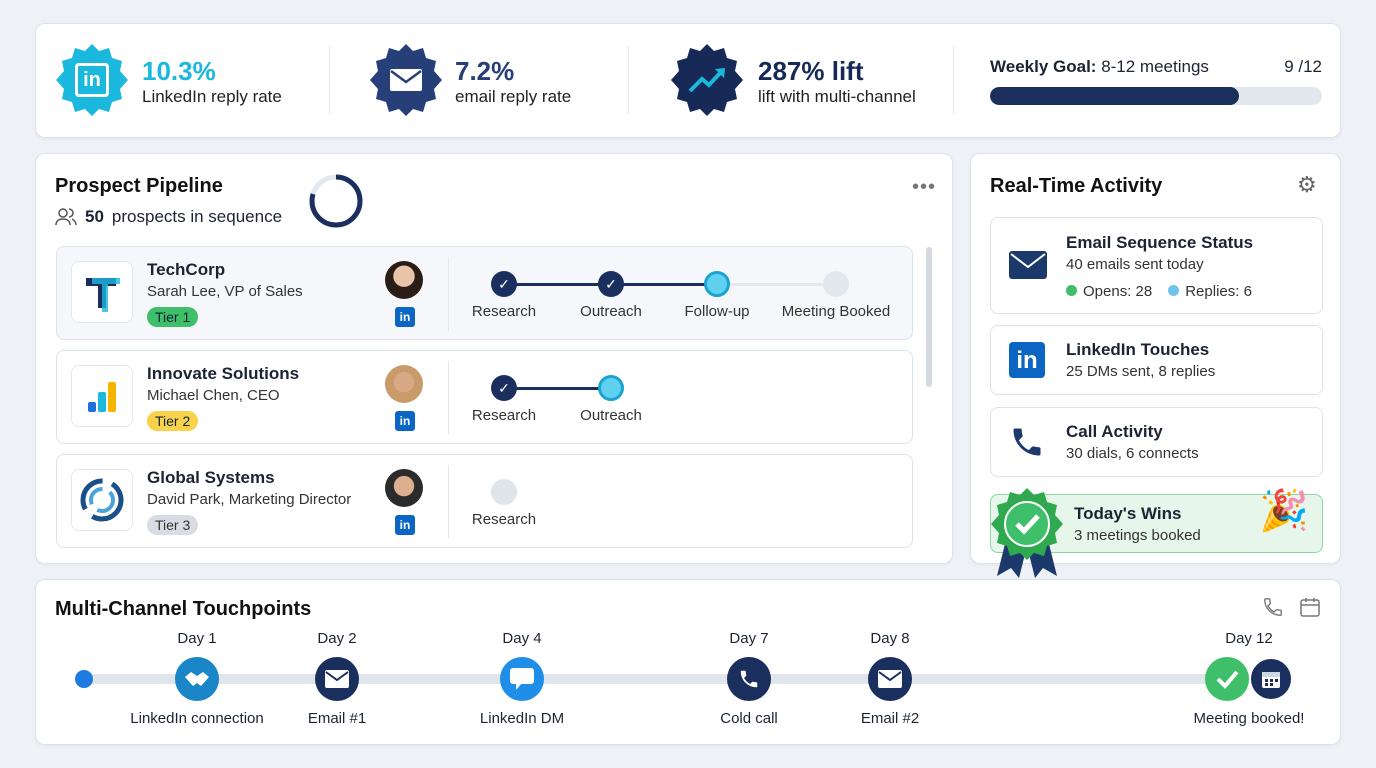 This screenshot has width=1376, height=768. Describe the element at coordinates (249, 499) in the screenshot. I see `contact-name: David Park, Marketing Director` at that location.